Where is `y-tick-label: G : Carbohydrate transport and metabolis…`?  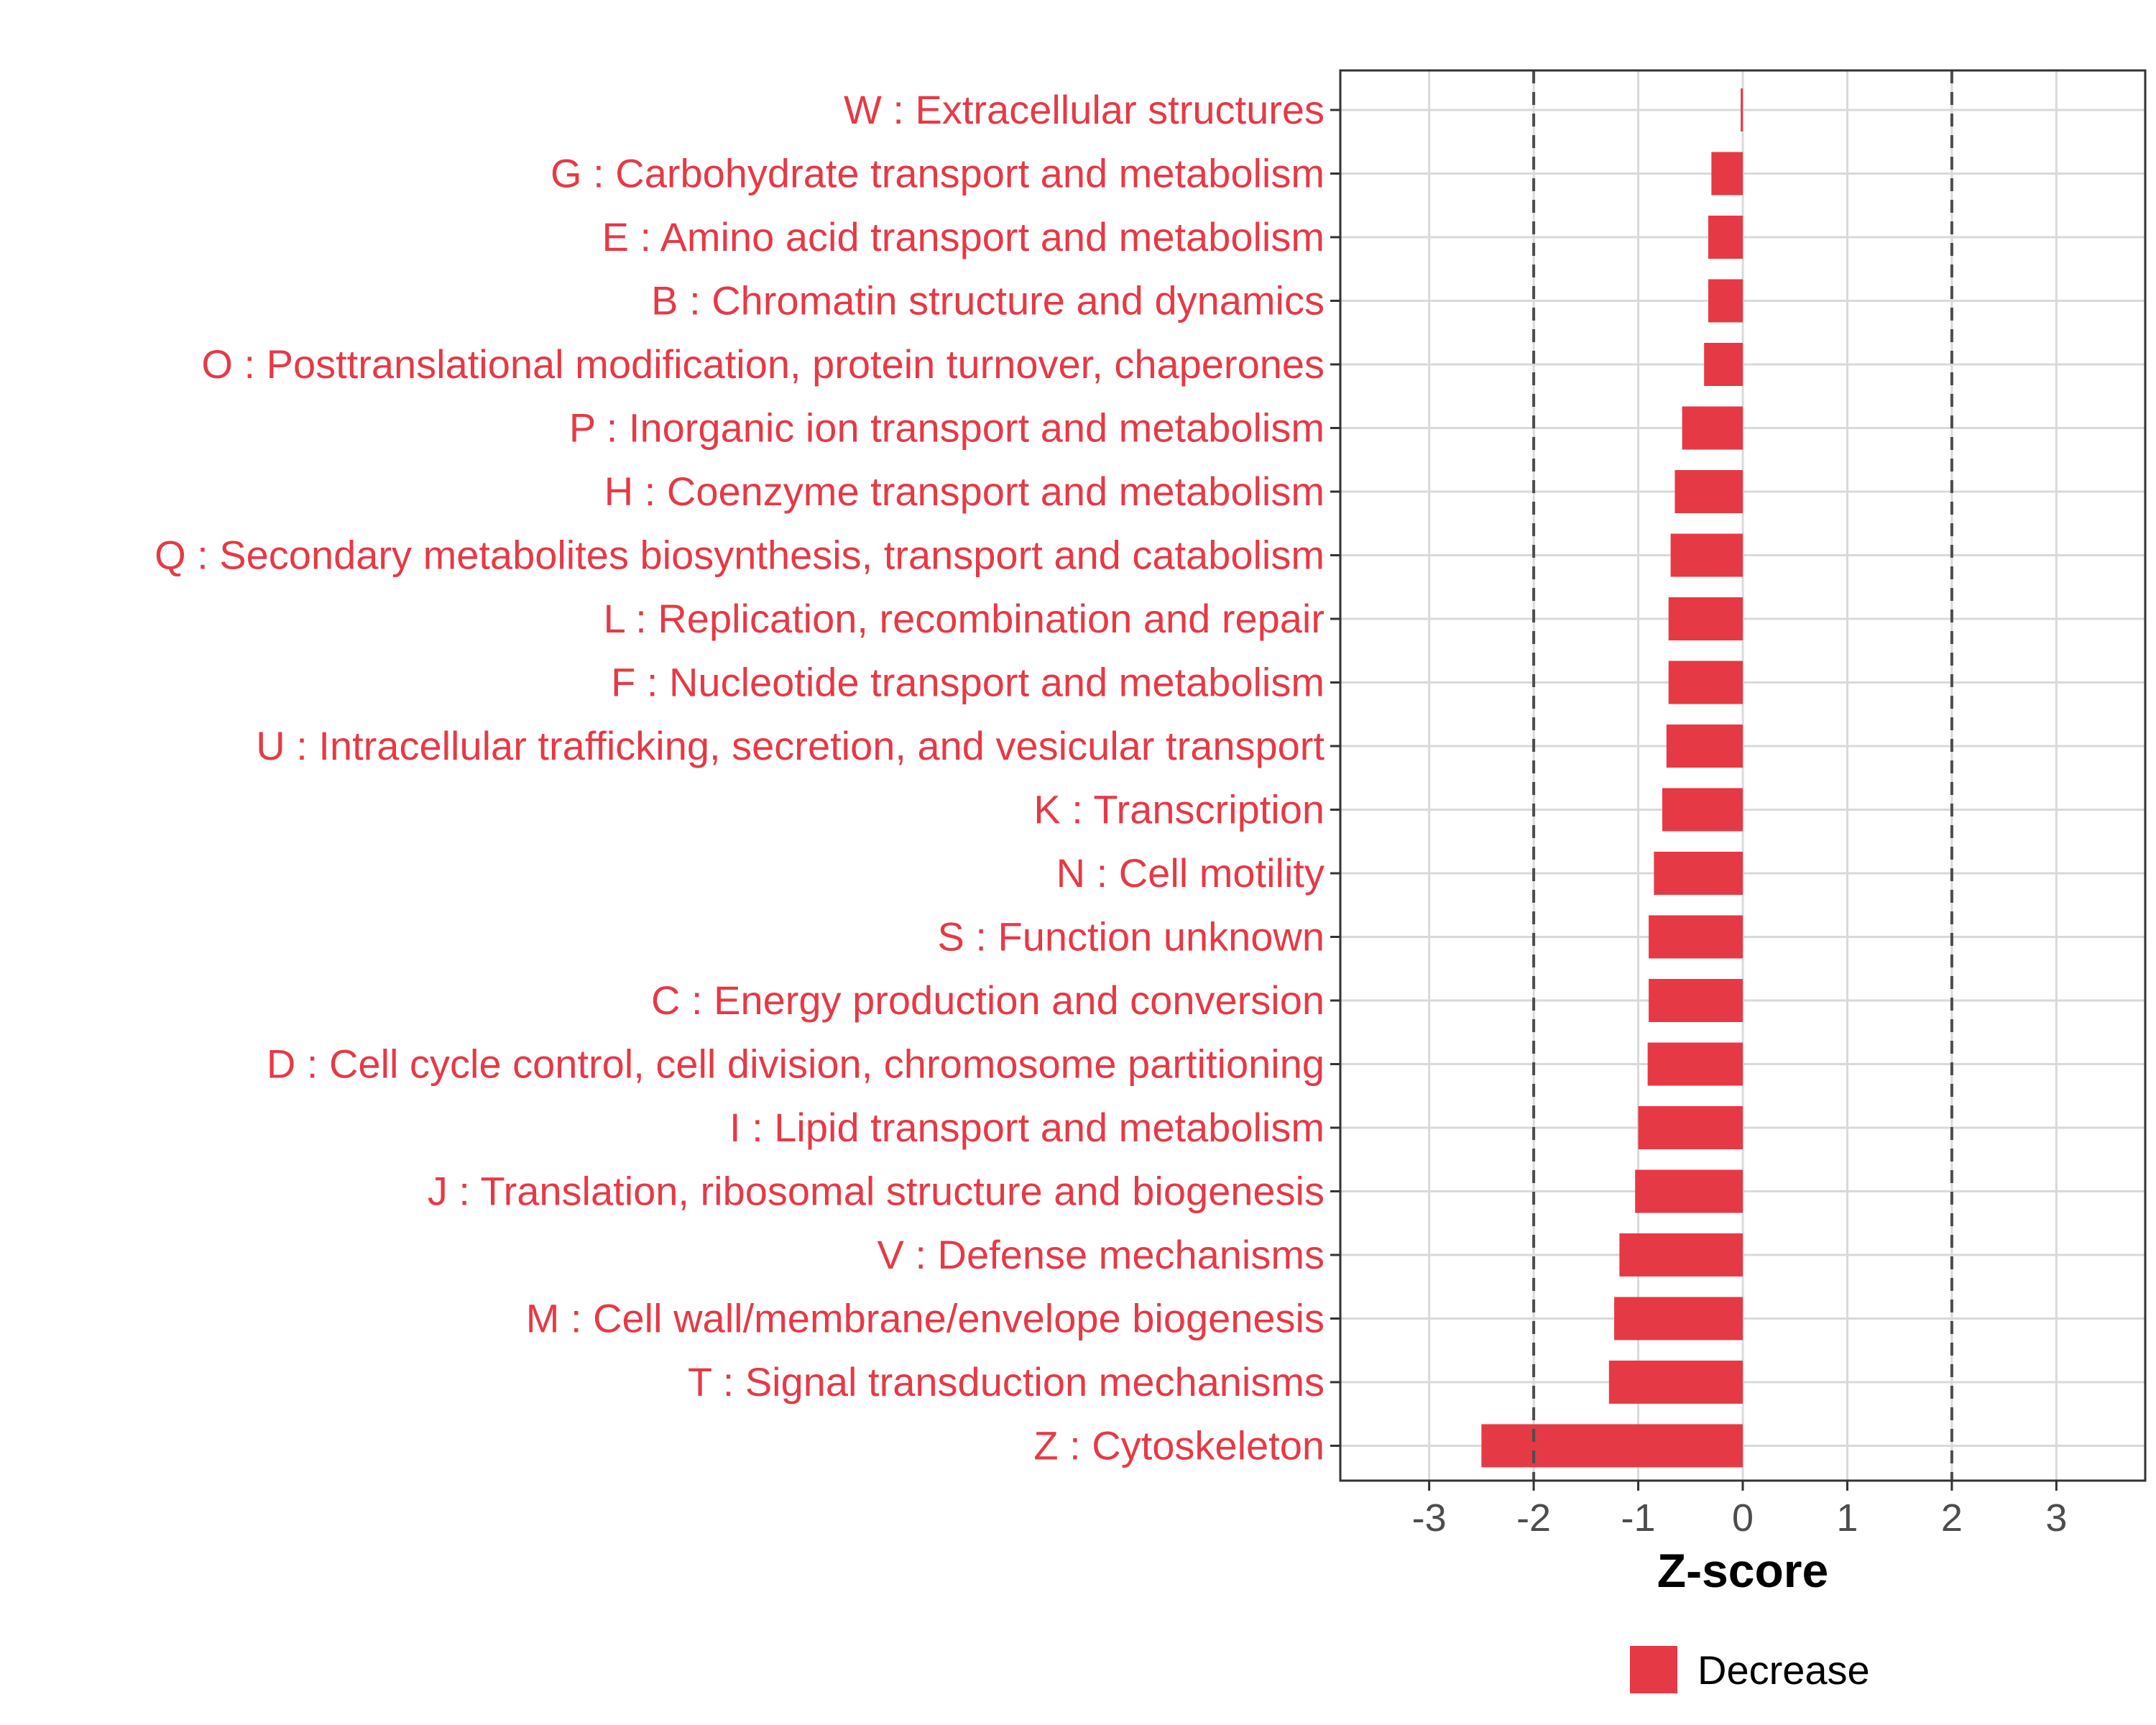 y-tick-label: G : Carbohydrate transport and metabolis… is located at coordinates (937, 173).